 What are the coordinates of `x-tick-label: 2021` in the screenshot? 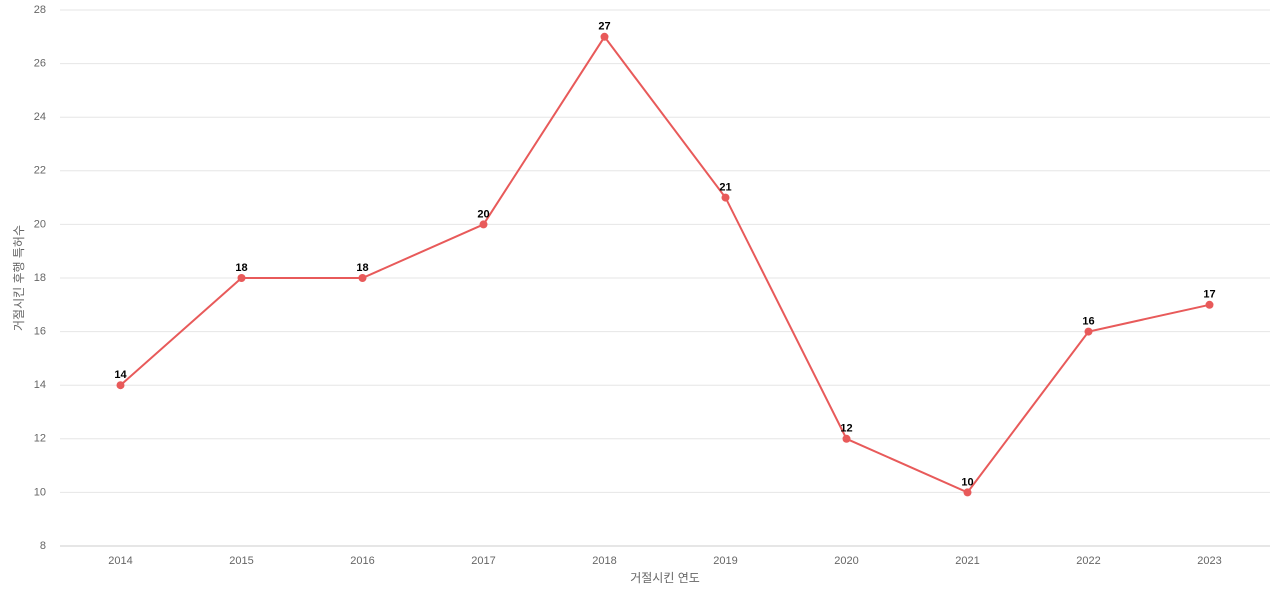 It's located at (967, 561).